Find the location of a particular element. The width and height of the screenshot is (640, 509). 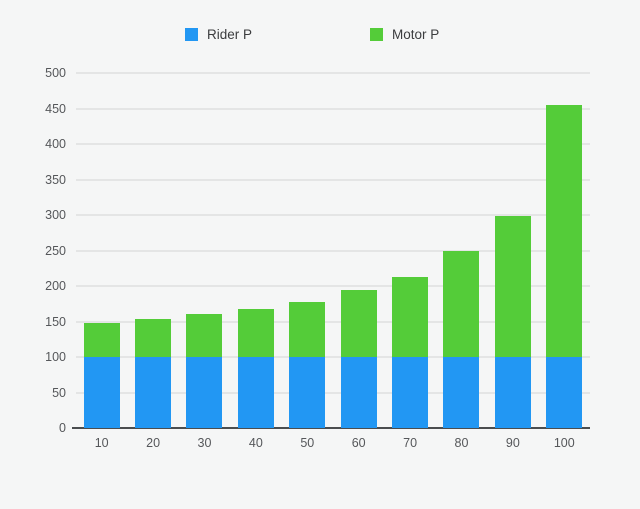

y-tick-label-400: 400 is located at coordinates (55, 144).